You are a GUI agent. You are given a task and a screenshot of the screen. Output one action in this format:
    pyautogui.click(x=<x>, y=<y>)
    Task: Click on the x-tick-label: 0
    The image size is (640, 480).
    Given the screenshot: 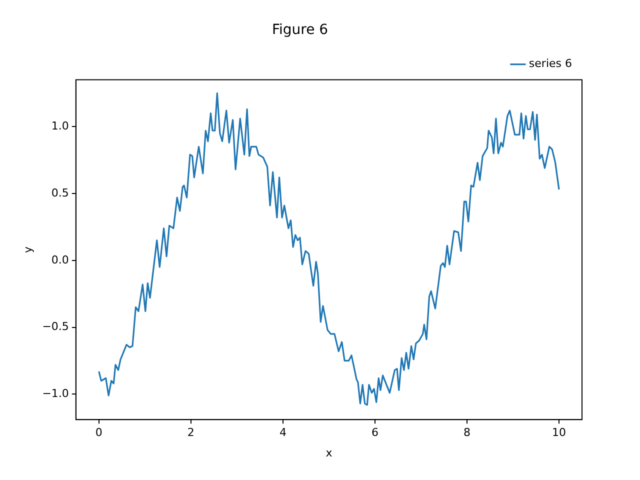 What is the action you would take?
    pyautogui.click(x=98, y=433)
    